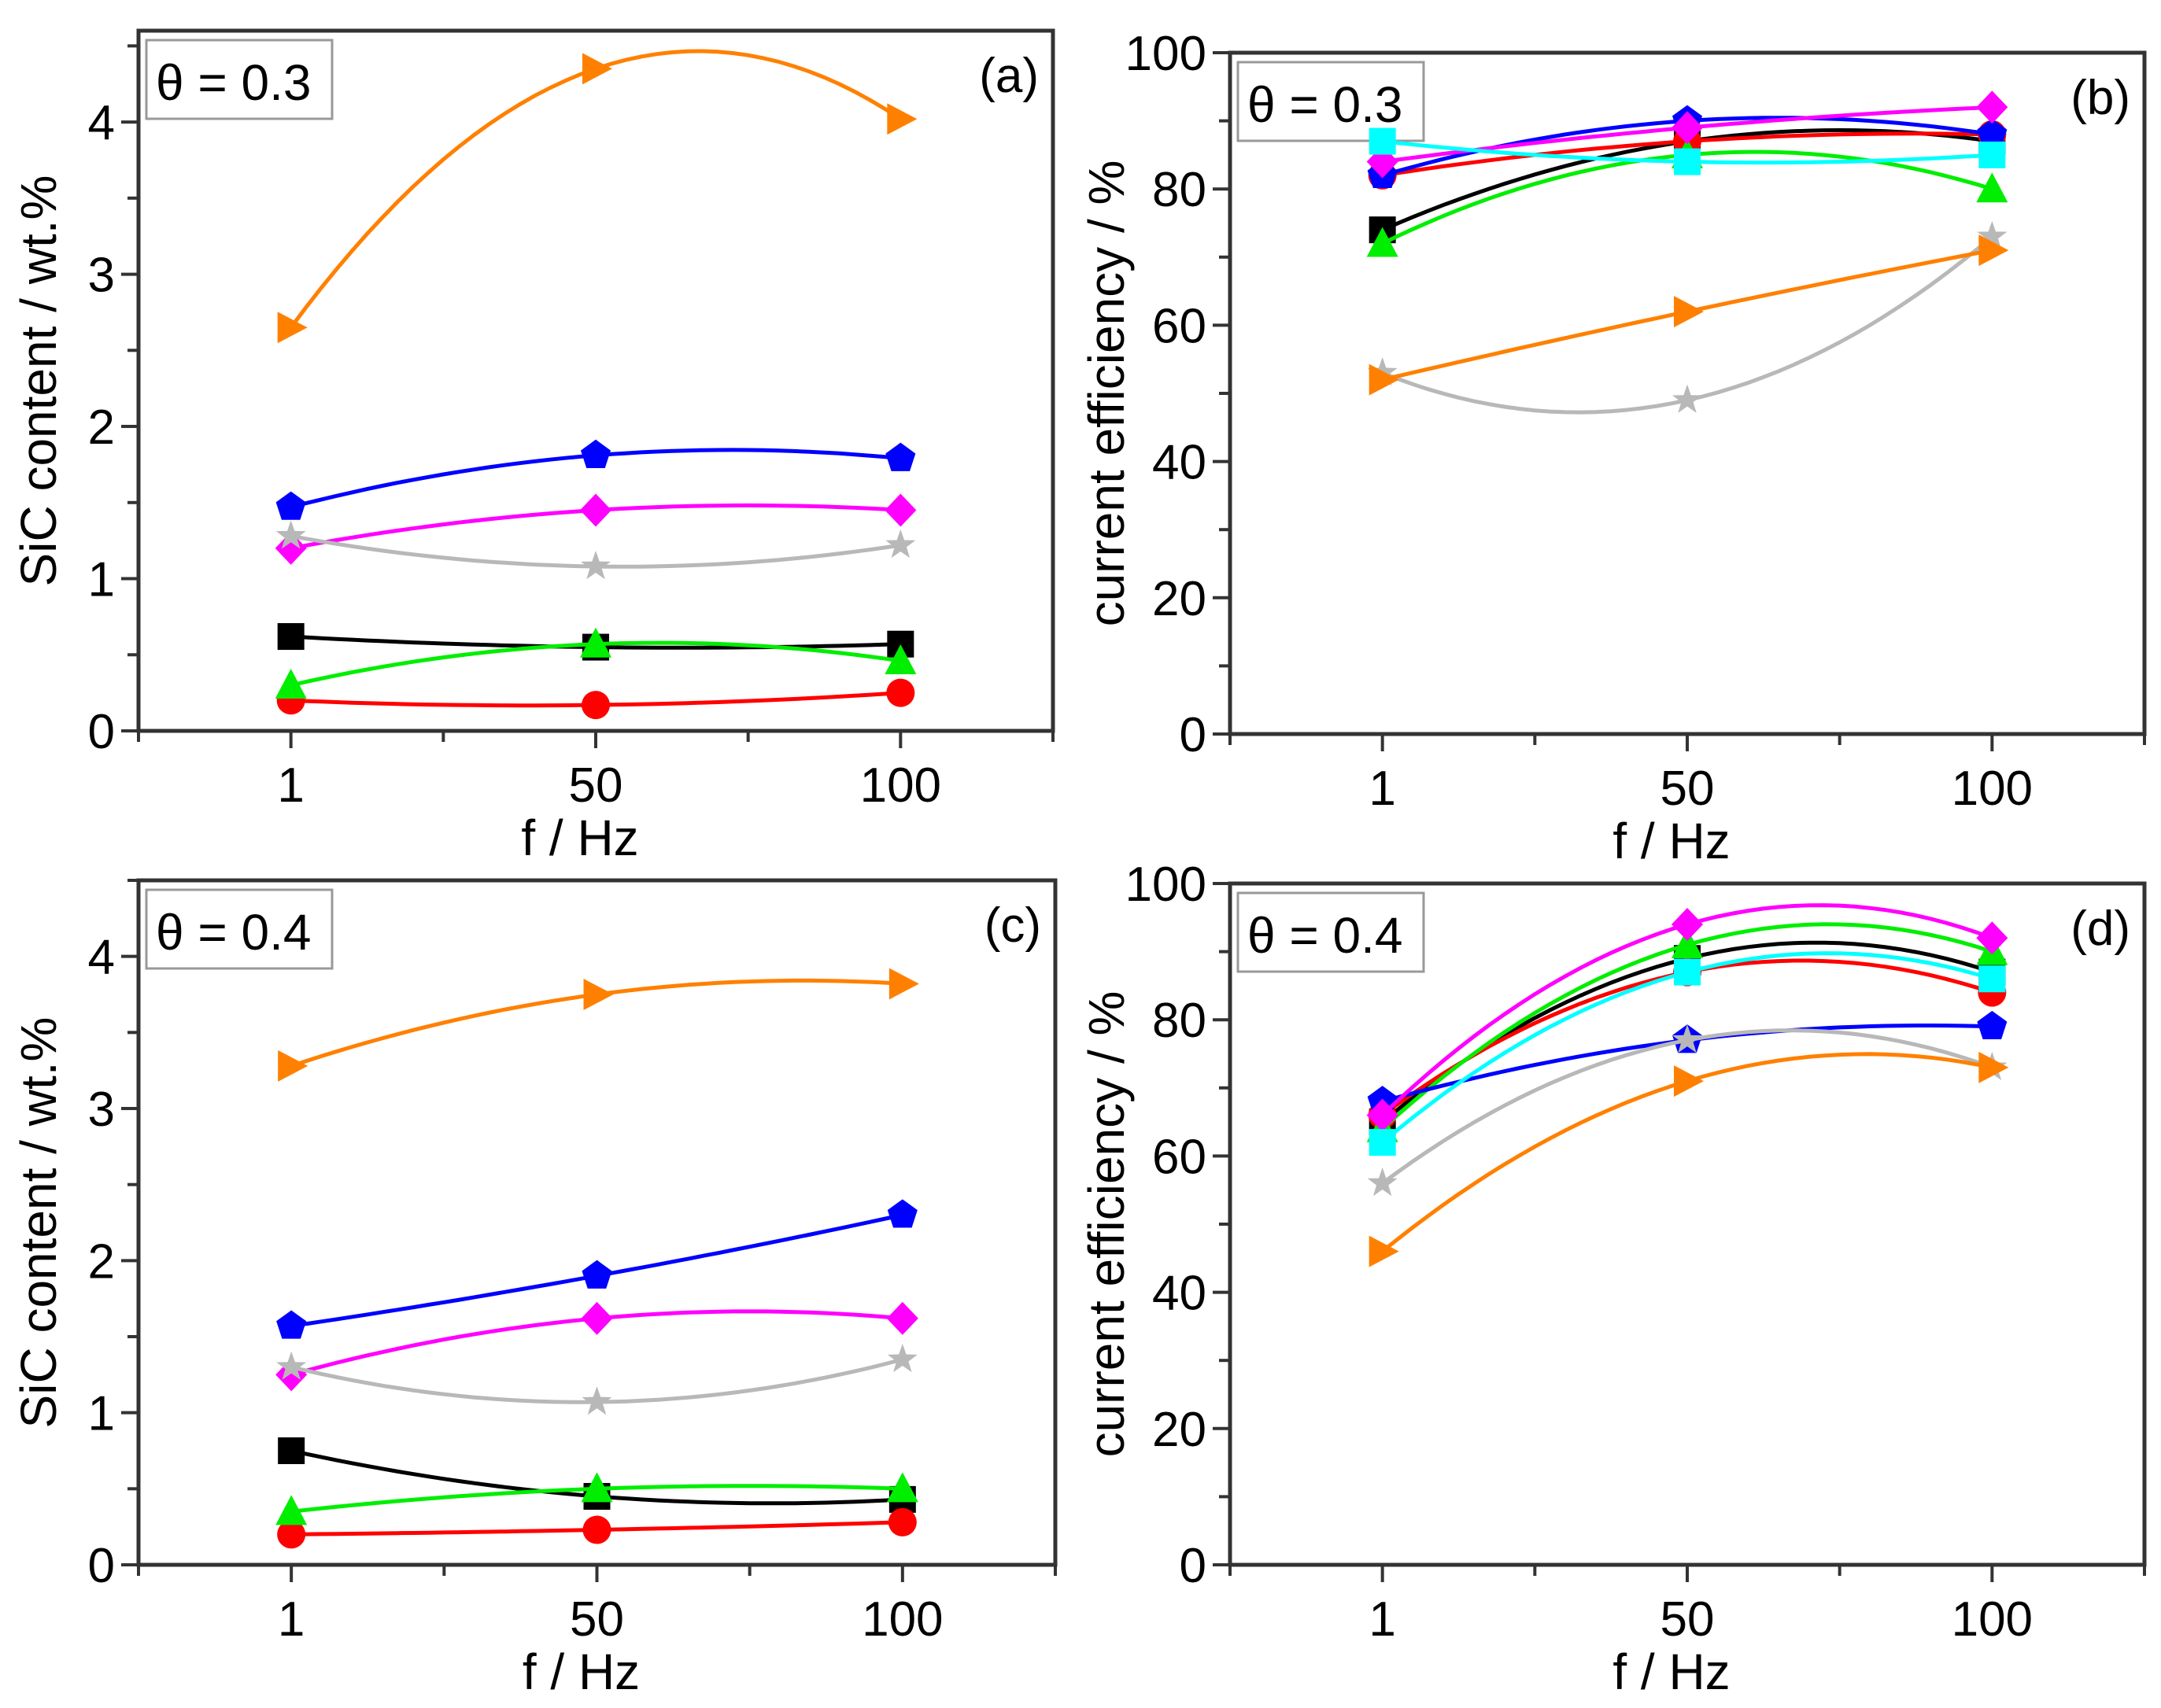  What do you see at coordinates (2100, 929) in the screenshot?
I see `panel-label: (d)` at bounding box center [2100, 929].